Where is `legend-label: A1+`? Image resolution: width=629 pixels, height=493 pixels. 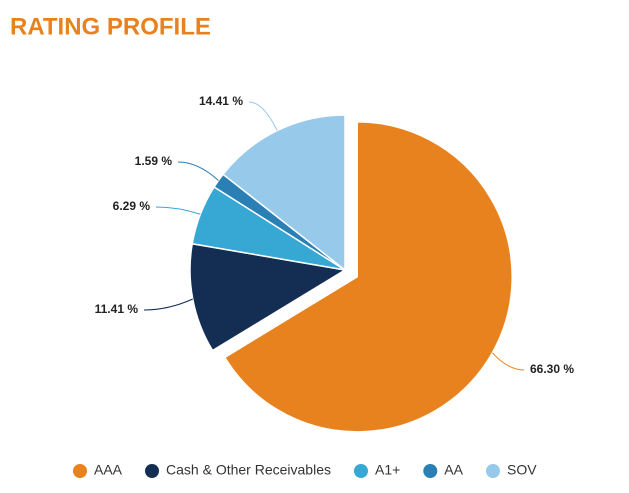
legend-label: A1+ is located at coordinates (387, 470).